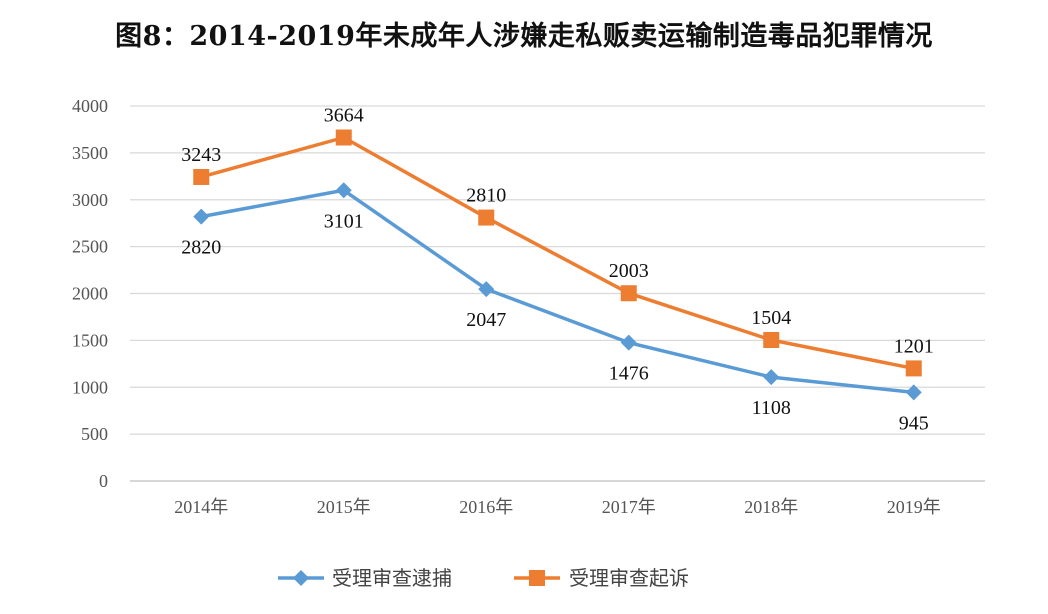 This screenshot has width=1048, height=614. I want to click on y-tick-label: 4000, so click(90, 106).